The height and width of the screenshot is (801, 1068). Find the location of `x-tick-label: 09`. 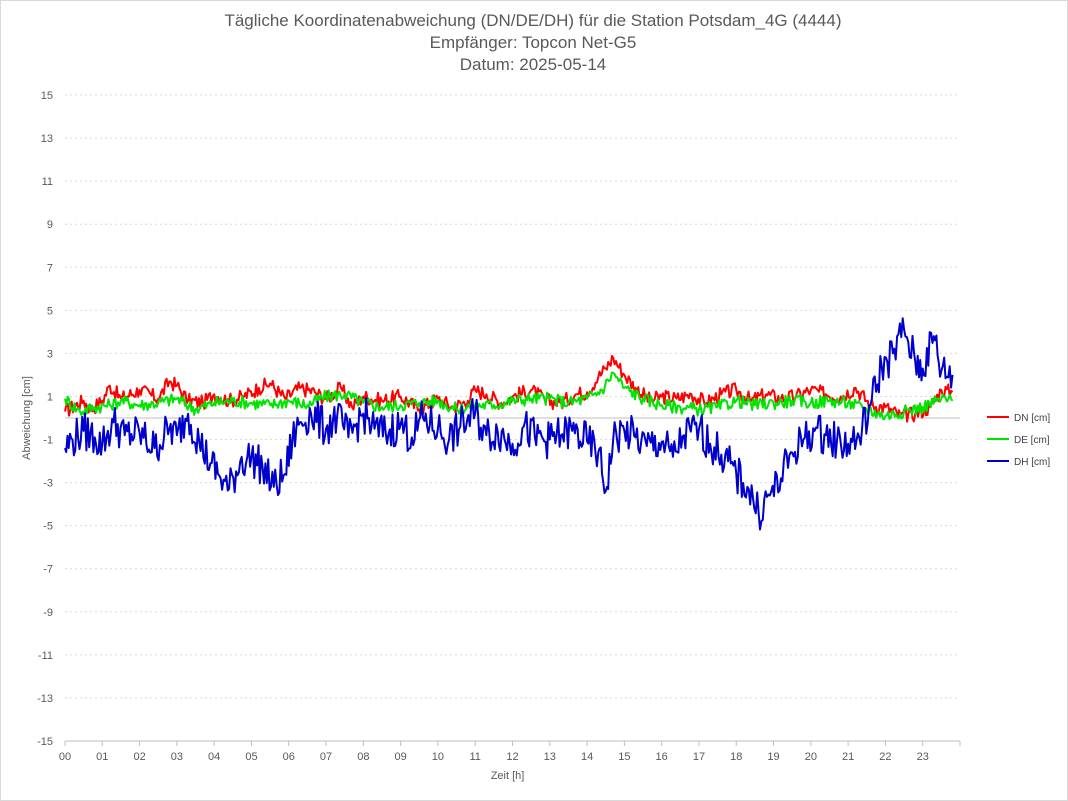

x-tick-label: 09 is located at coordinates (401, 757).